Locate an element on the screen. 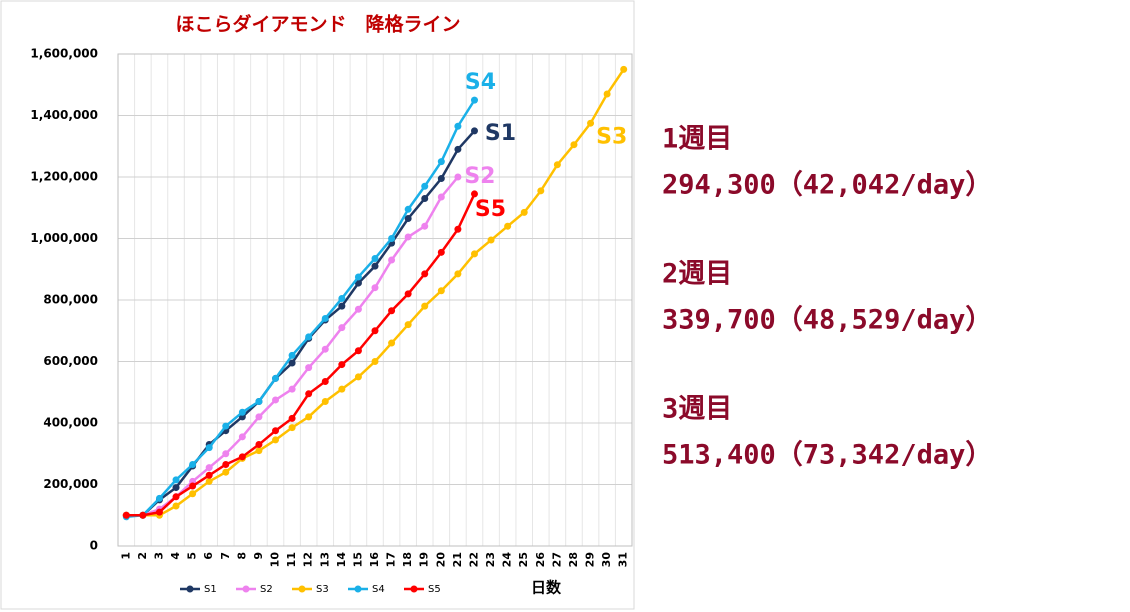  note-heading: 3週目 is located at coordinates (697, 409).